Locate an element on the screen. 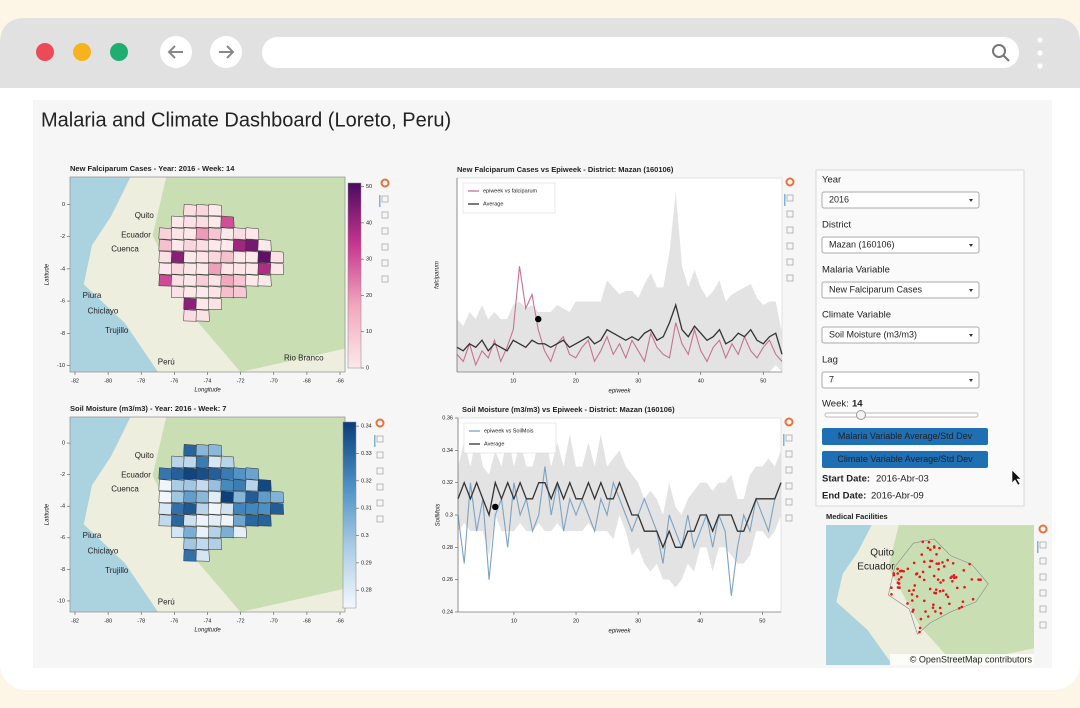 The width and height of the screenshot is (1080, 708). window-minimize is located at coordinates (82, 52).